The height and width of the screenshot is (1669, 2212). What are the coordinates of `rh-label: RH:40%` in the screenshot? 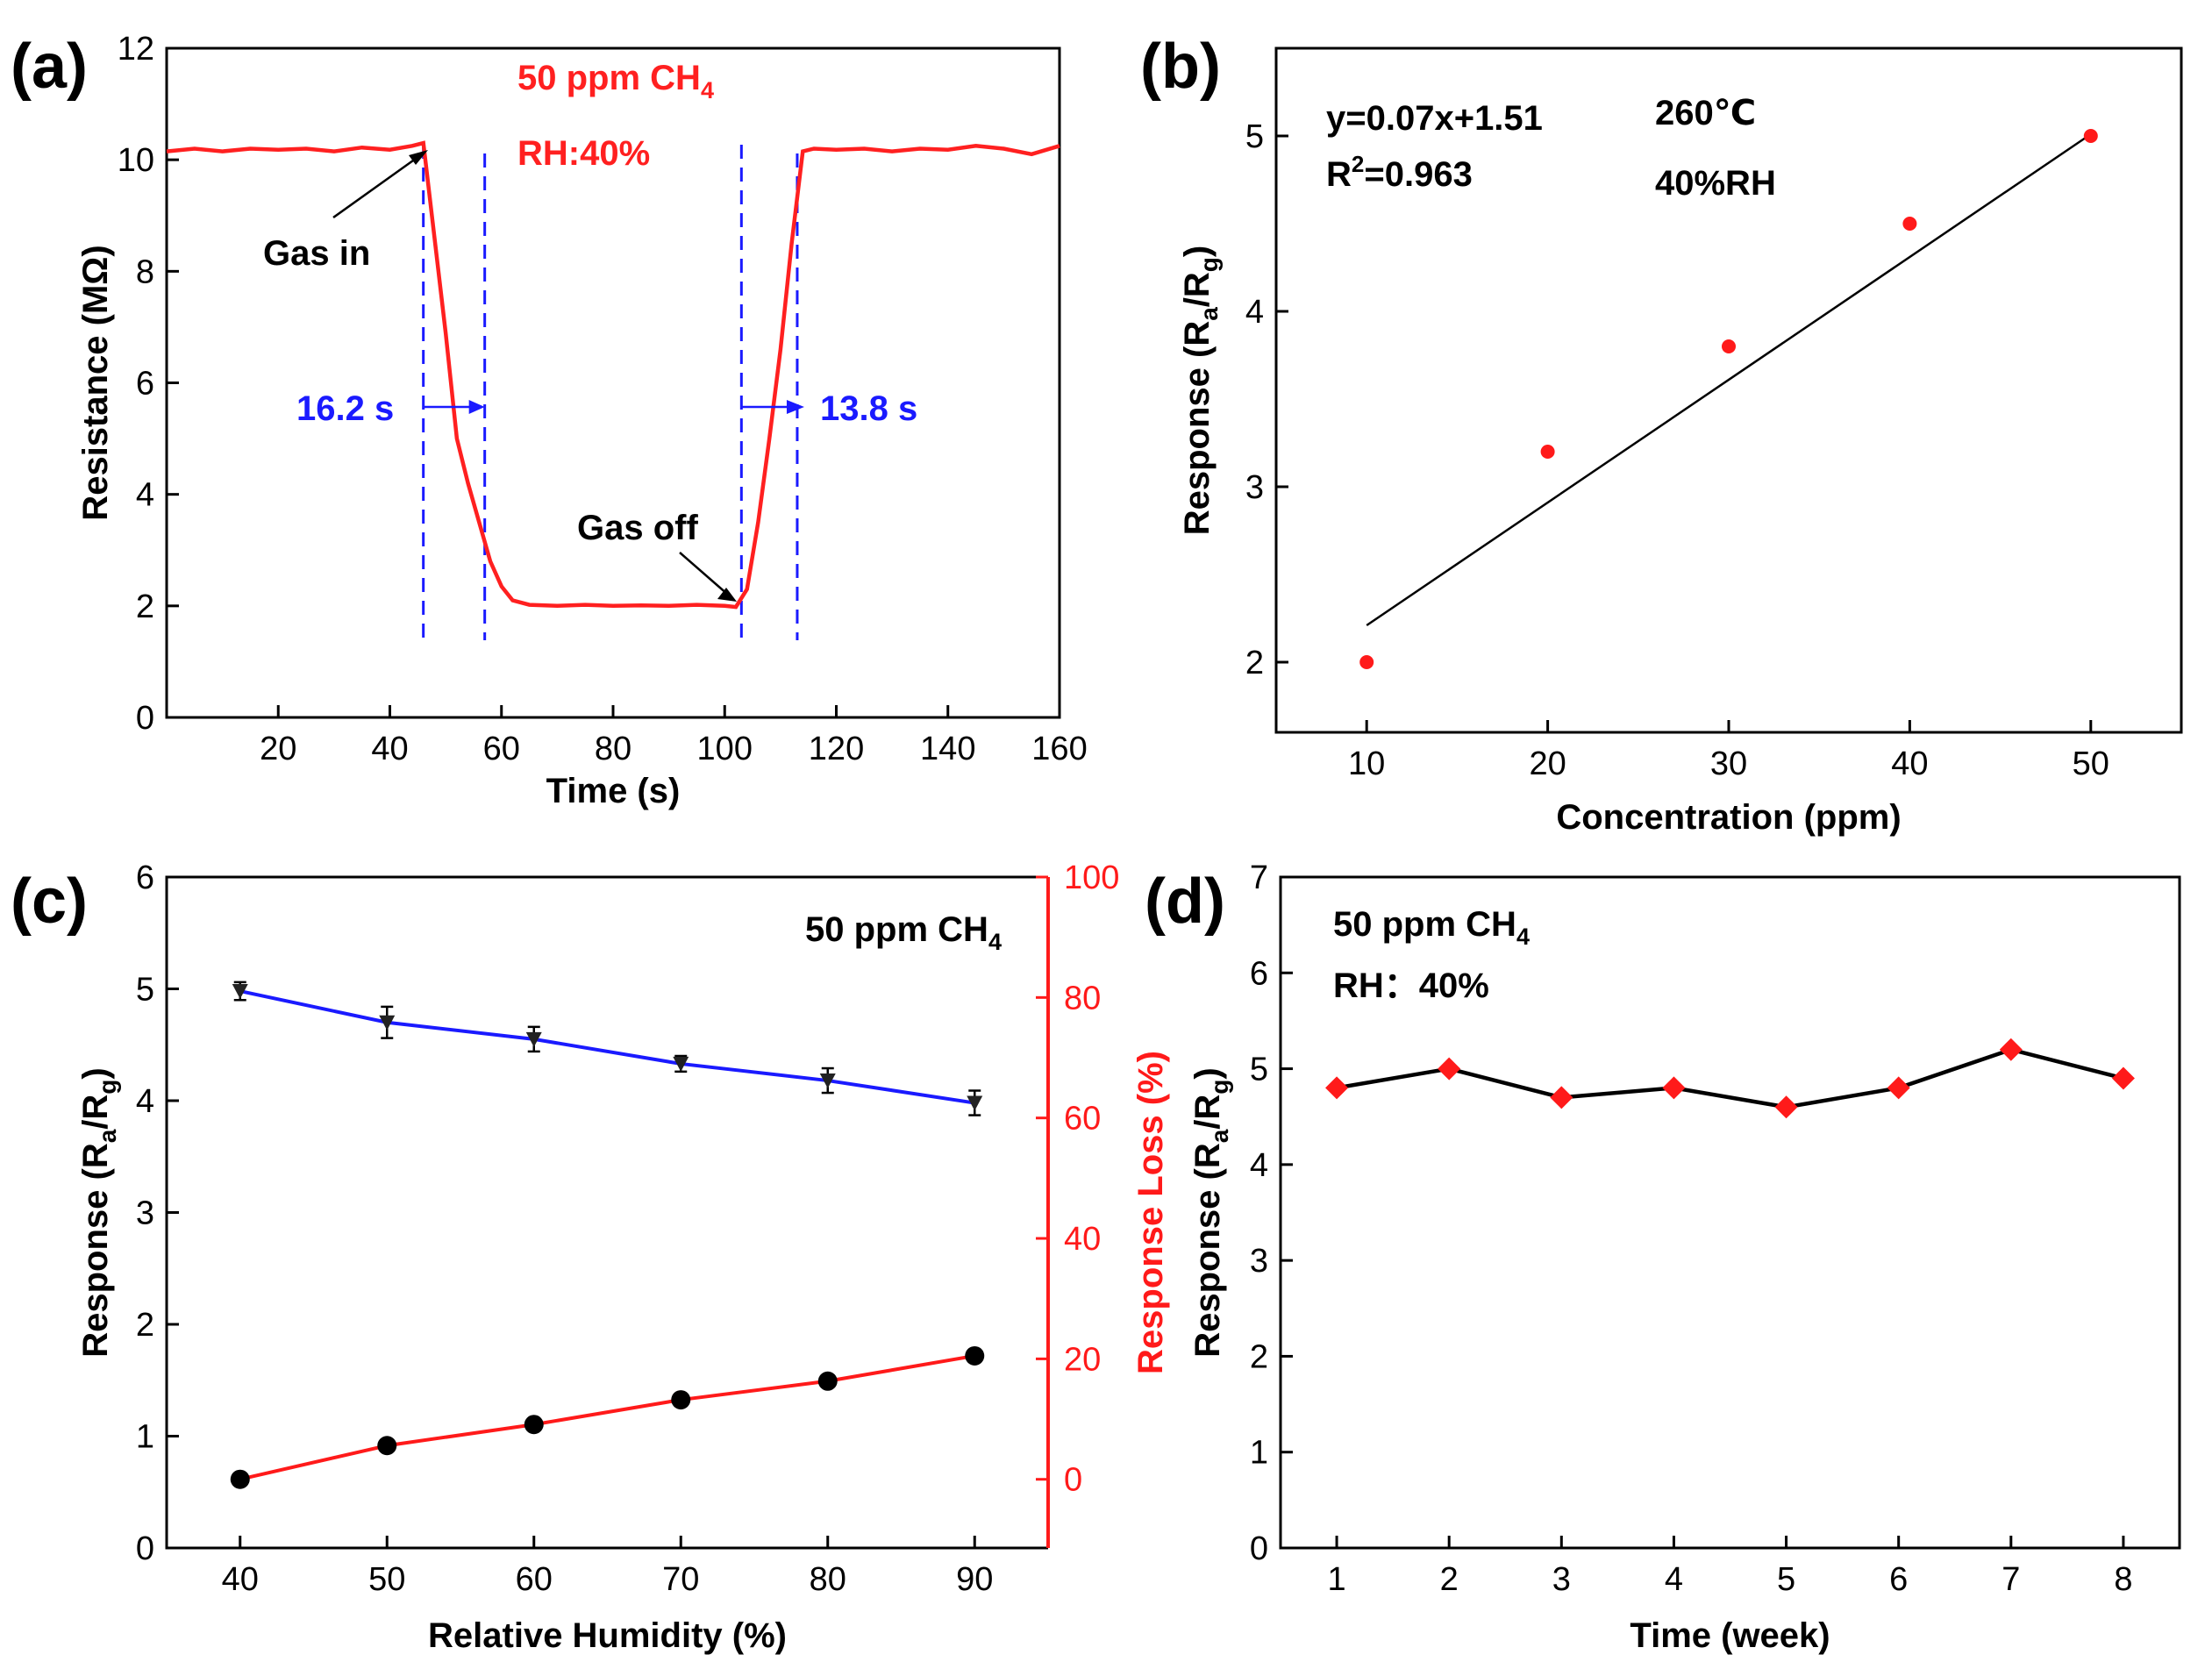 It's located at (583, 153).